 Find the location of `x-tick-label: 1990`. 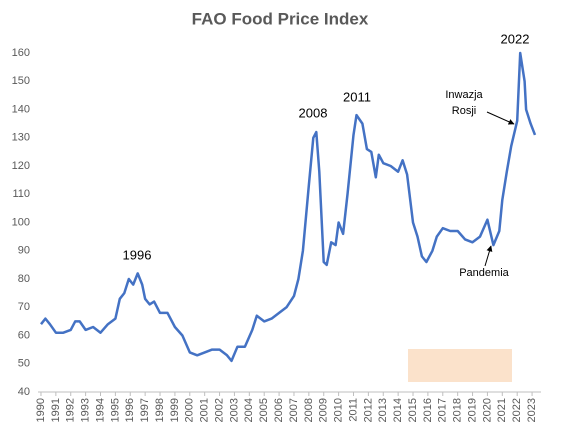

x-tick-label: 1990 is located at coordinates (41, 410).